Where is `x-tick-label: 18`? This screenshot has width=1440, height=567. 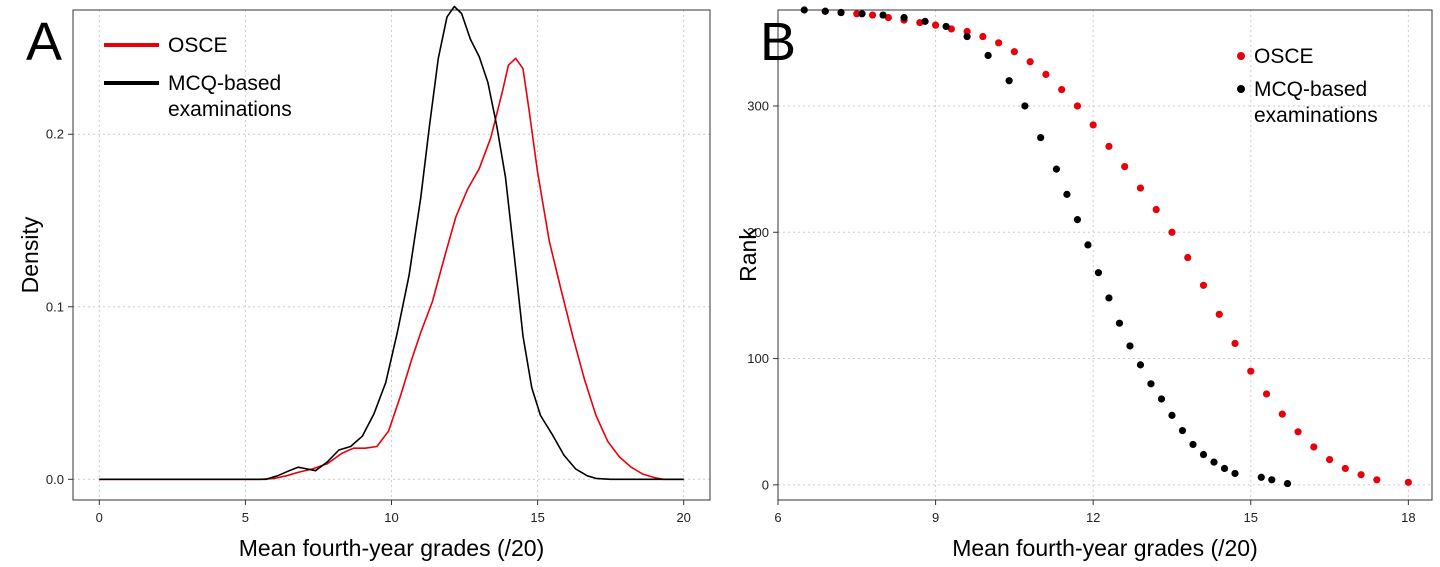 x-tick-label: 18 is located at coordinates (1408, 517).